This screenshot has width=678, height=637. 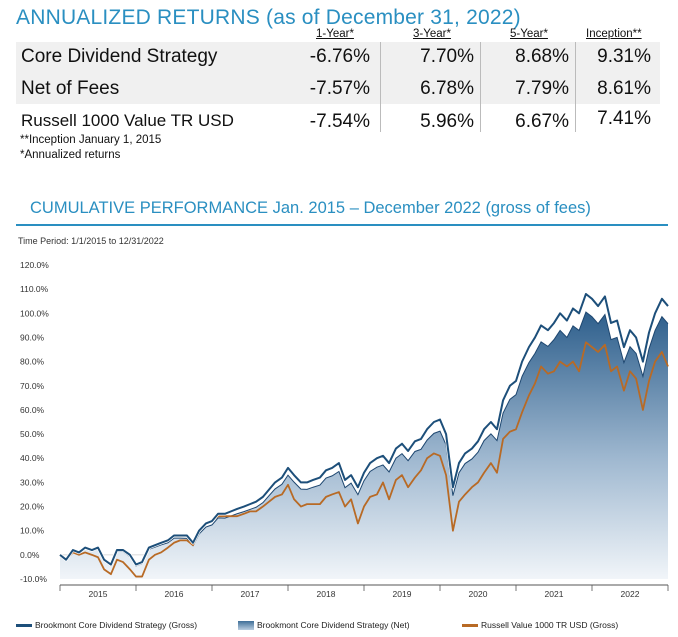 I want to click on title-underline, so click(x=342, y=225).